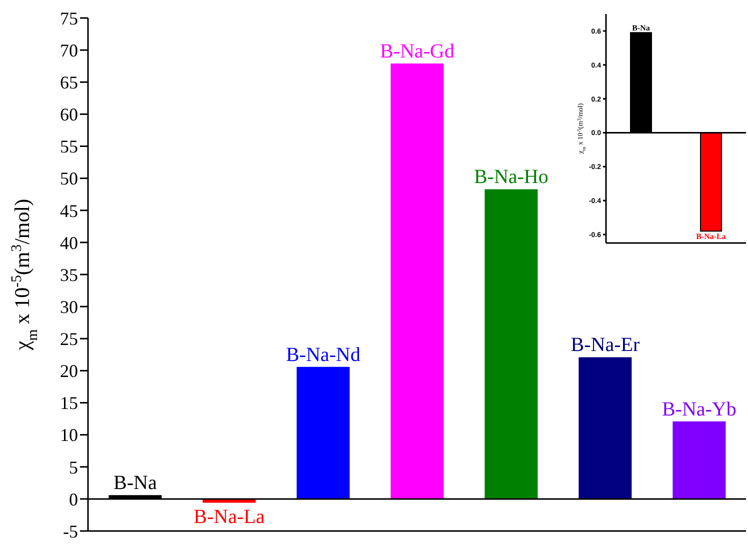 The image size is (748, 550). What do you see at coordinates (69, 178) in the screenshot?
I see `y-tick-label: 50` at bounding box center [69, 178].